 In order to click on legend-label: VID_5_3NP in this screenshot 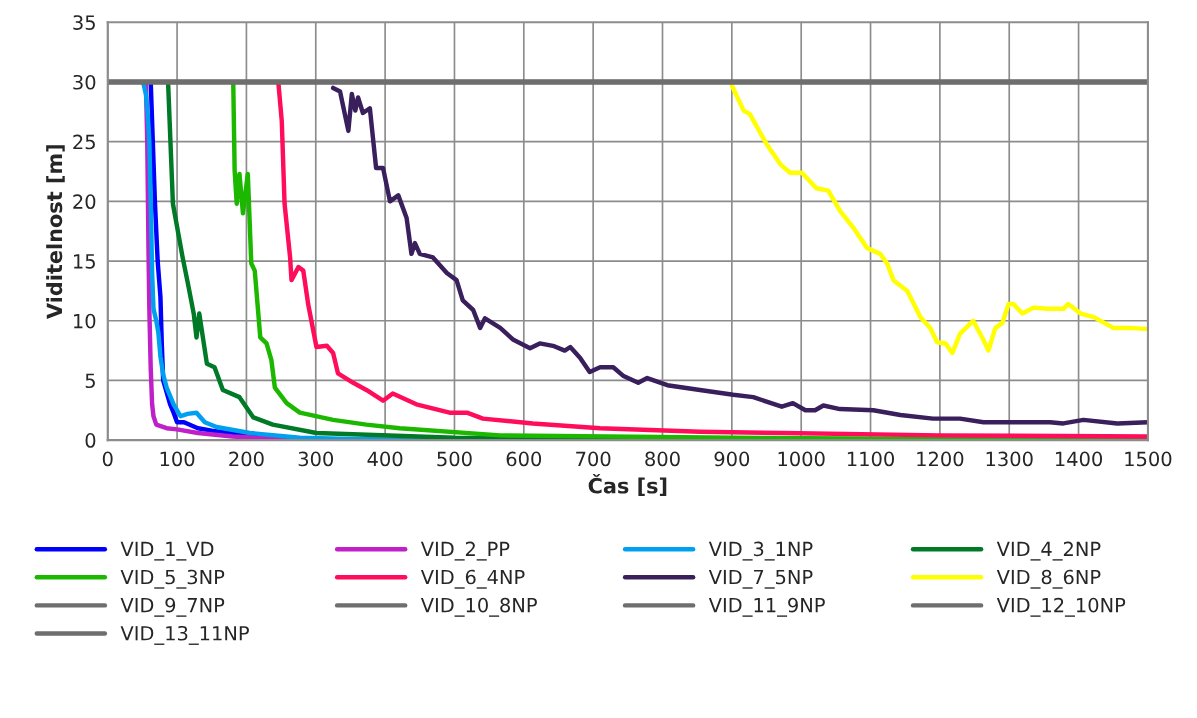, I will do `click(172, 579)`.